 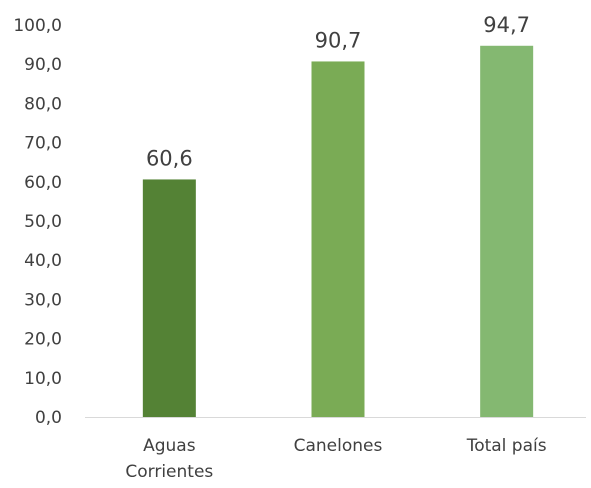 What do you see at coordinates (37, 26) in the screenshot?
I see `y-tick-label: 100,0` at bounding box center [37, 26].